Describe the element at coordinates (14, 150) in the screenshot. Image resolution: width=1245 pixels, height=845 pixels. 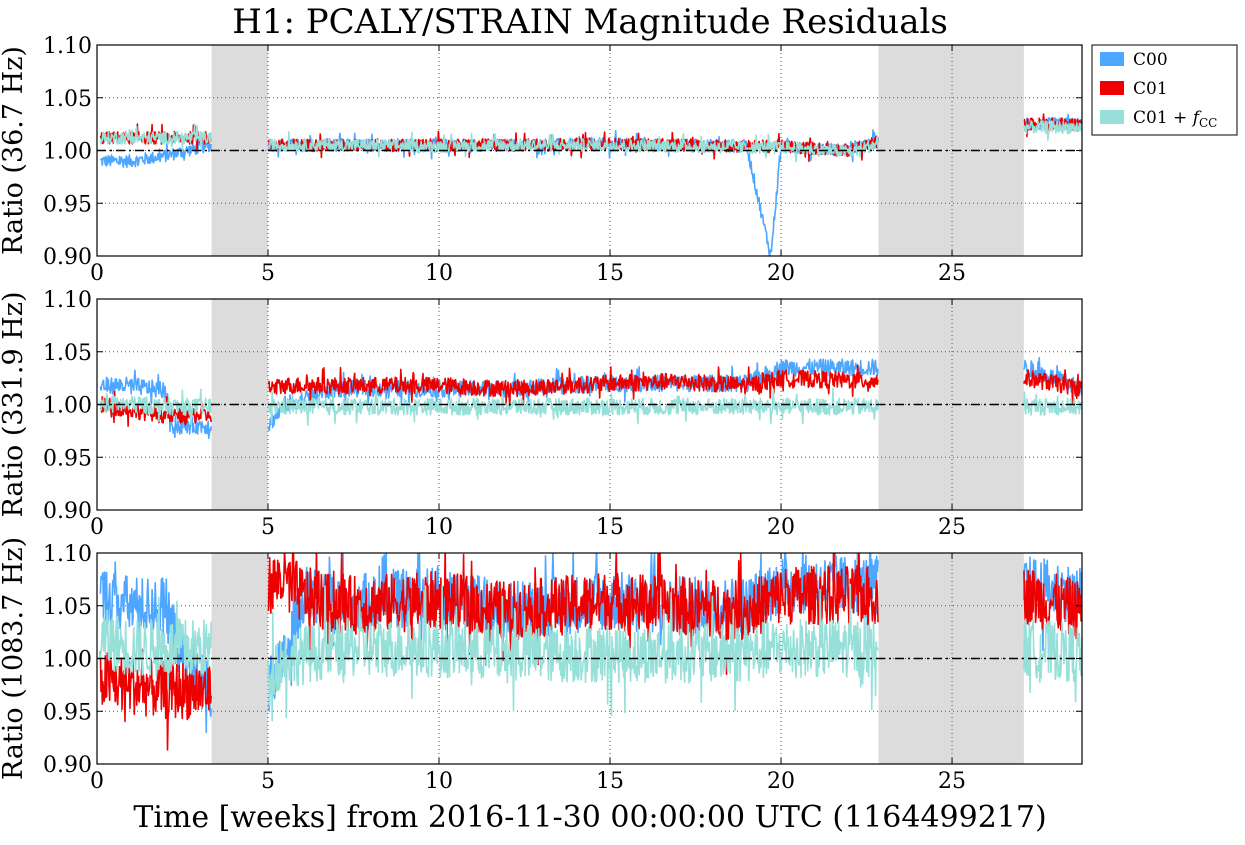
I see `y-axis-label: Ratio (36.7 Hz)` at that location.